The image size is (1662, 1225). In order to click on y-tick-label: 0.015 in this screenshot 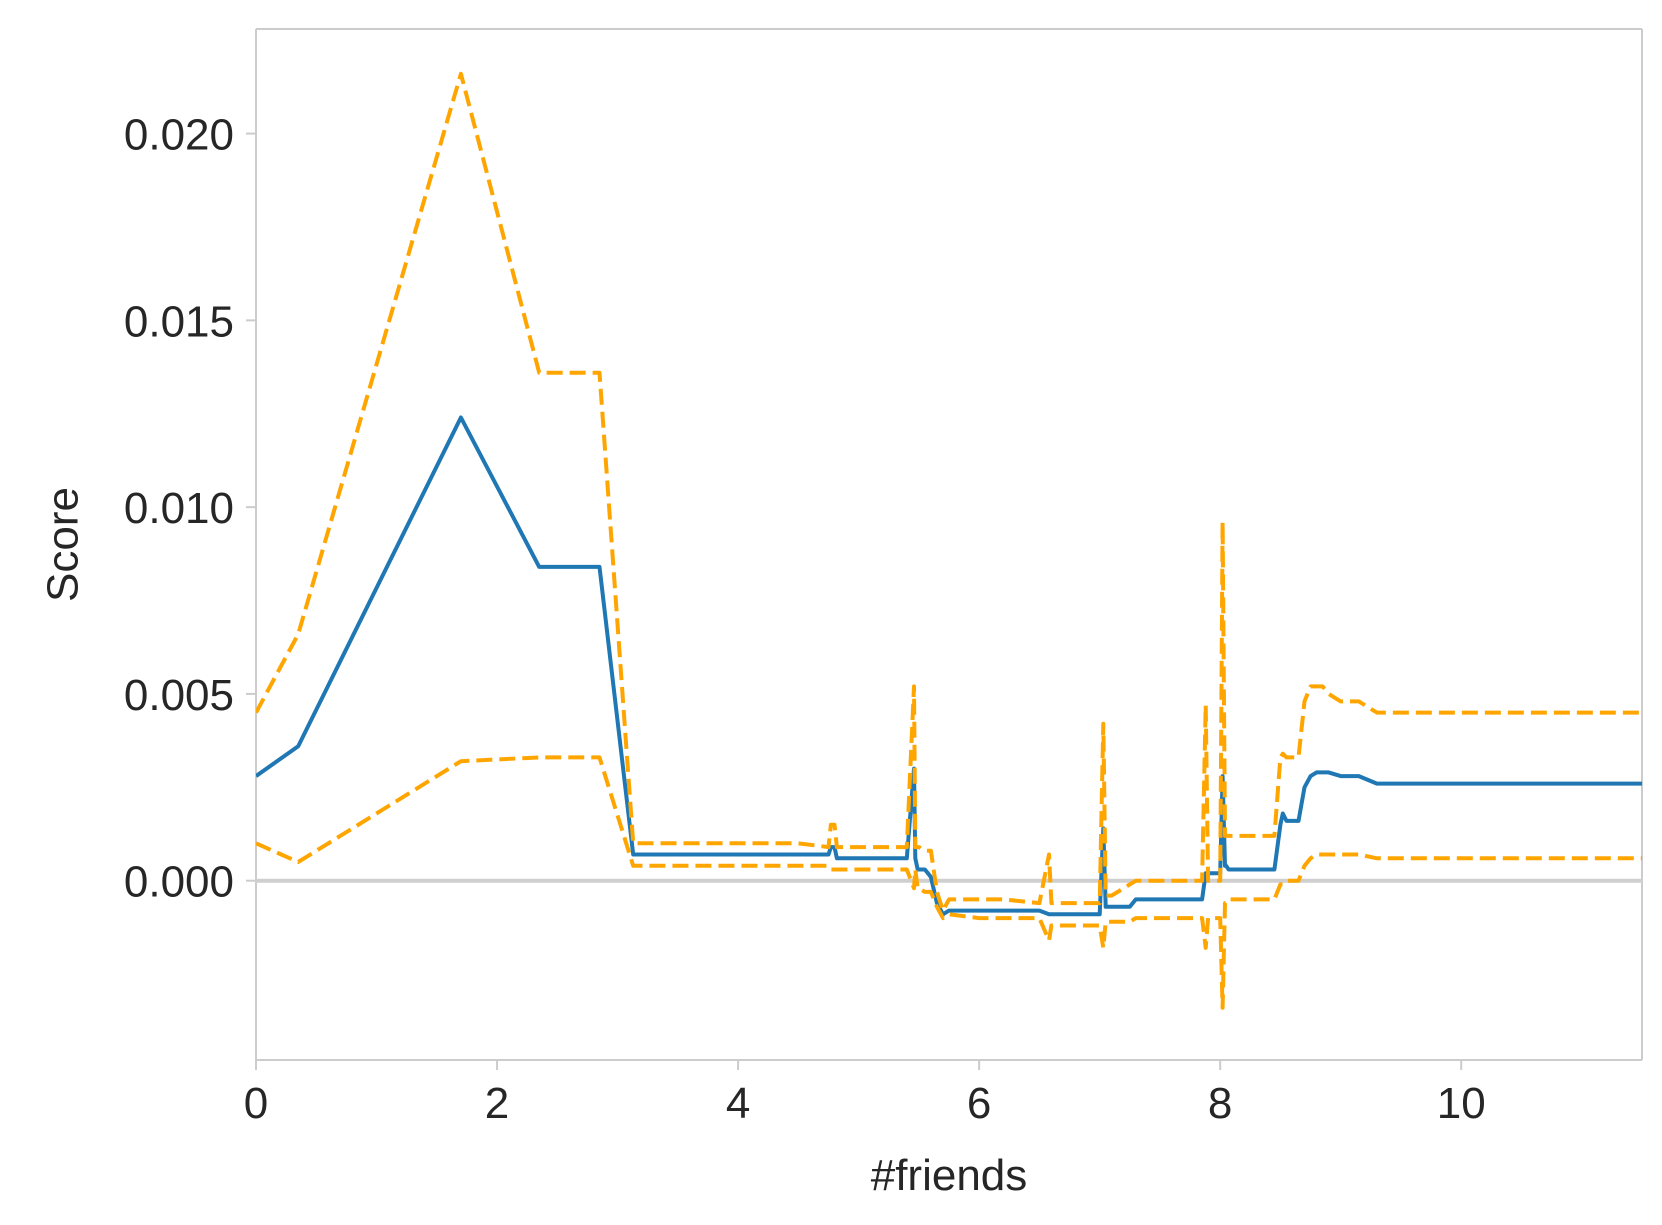, I will do `click(179, 321)`.